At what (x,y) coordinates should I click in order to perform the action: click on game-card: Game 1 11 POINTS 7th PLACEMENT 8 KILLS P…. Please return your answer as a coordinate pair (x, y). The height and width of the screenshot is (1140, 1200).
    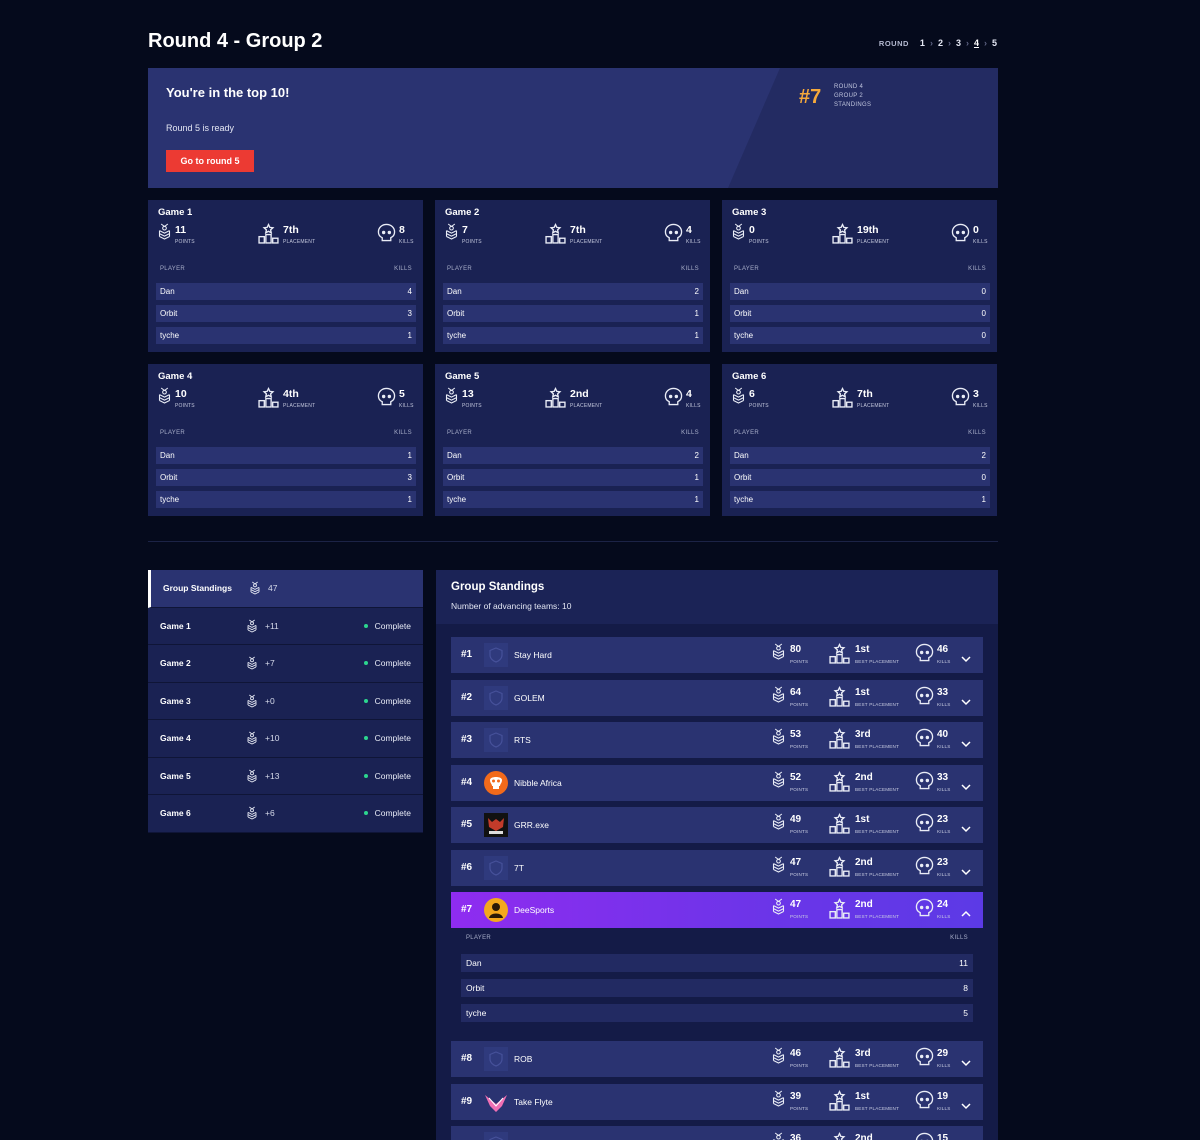
    Looking at the image, I should click on (285, 276).